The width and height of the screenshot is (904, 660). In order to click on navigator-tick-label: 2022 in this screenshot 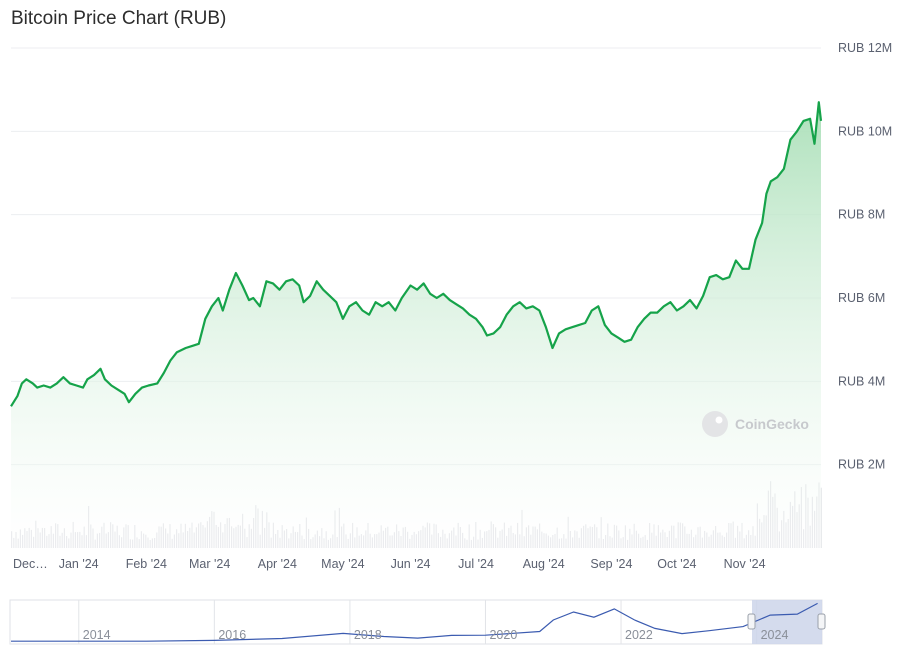, I will do `click(639, 635)`.